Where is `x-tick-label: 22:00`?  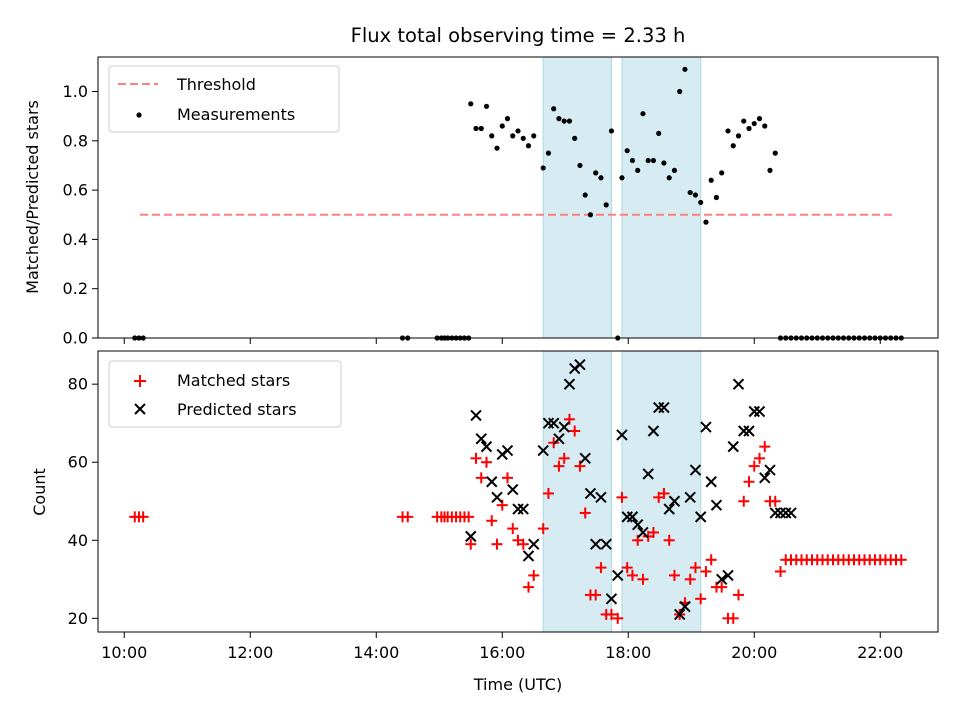 x-tick-label: 22:00 is located at coordinates (880, 652).